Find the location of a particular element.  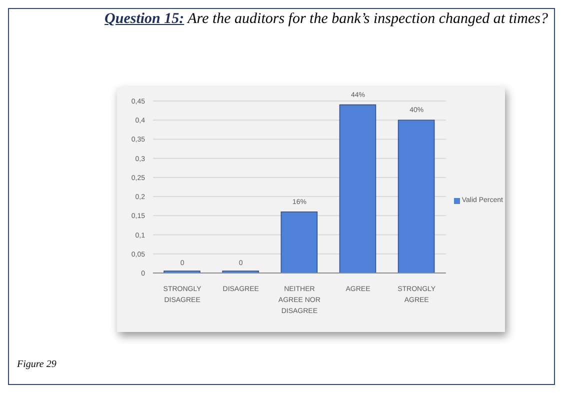

caption: Figure 29 is located at coordinates (36, 364).